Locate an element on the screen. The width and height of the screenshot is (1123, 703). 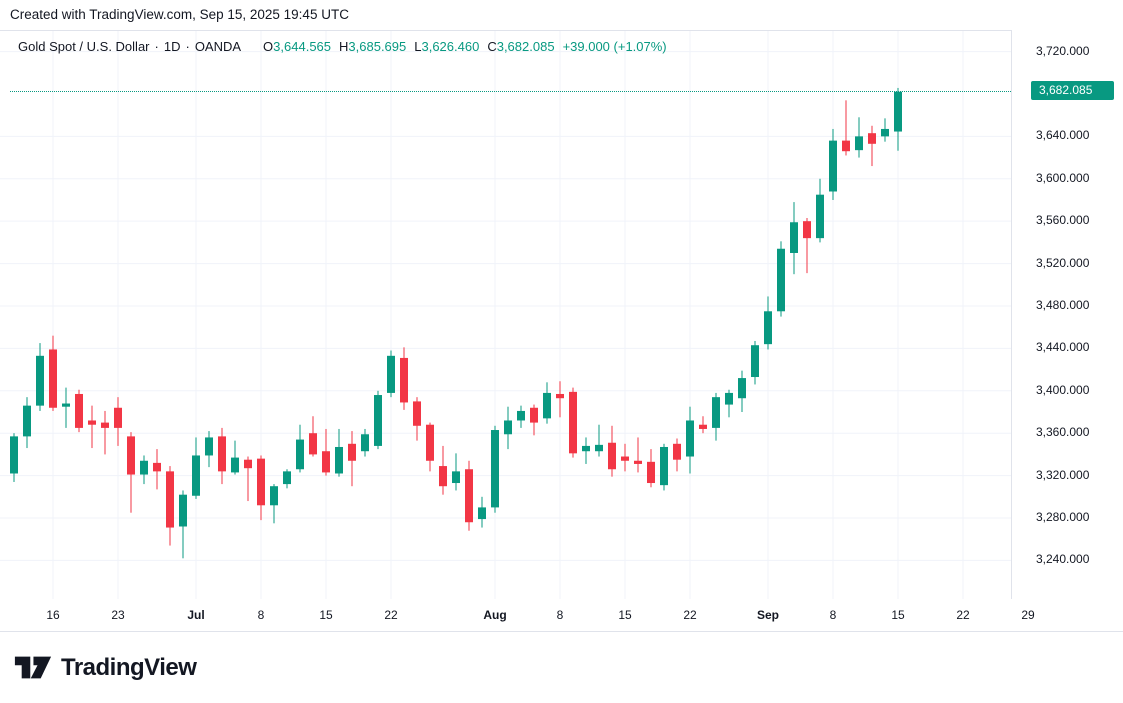
y-axis-label: 3,720.000 is located at coordinates (1063, 50).